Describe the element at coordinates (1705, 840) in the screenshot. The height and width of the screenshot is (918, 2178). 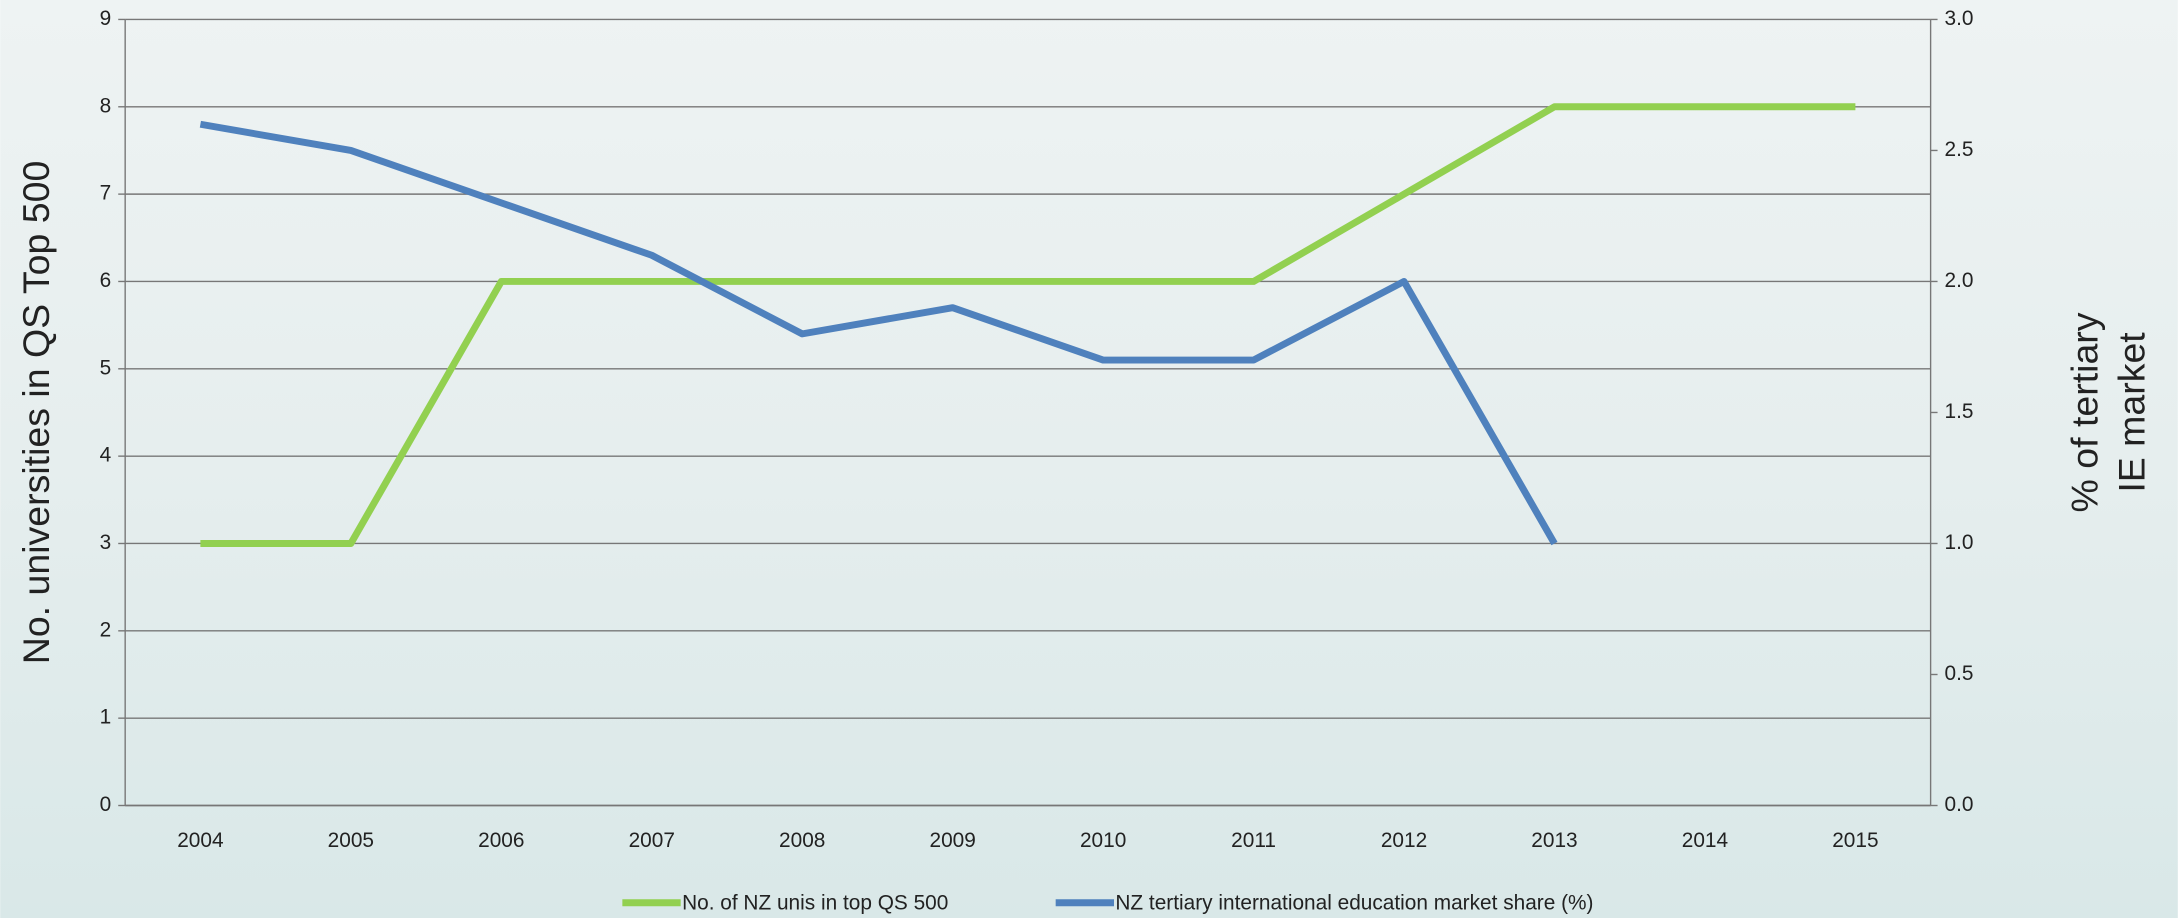
I see `x-tick-label: 2014` at that location.